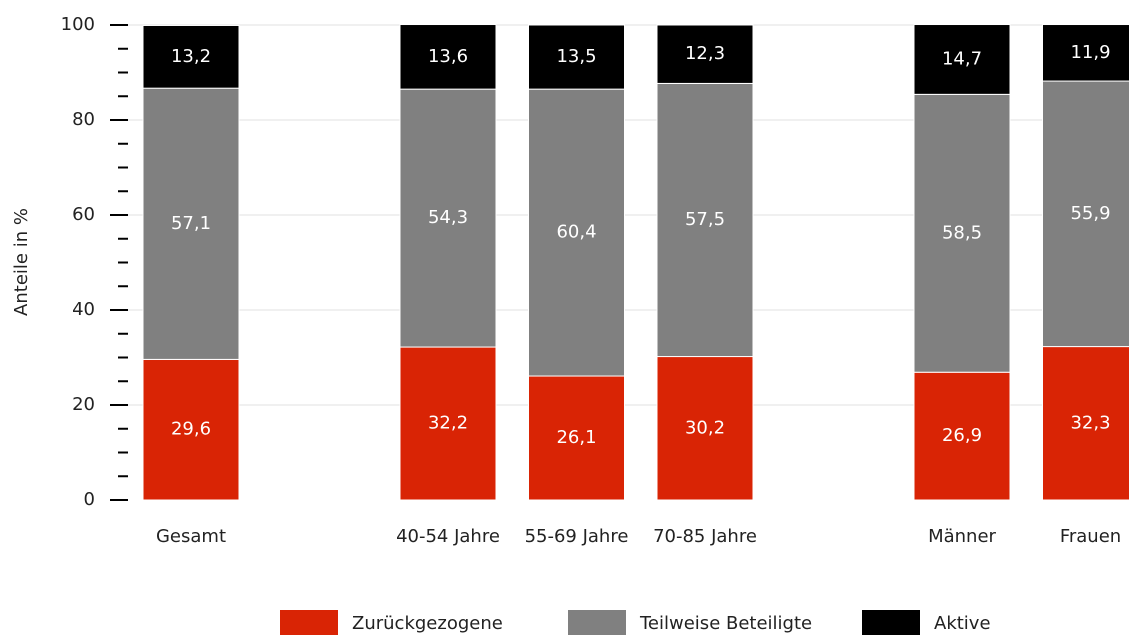 The height and width of the screenshot is (635, 1129). I want to click on y-tick-label: 40, so click(83, 309).